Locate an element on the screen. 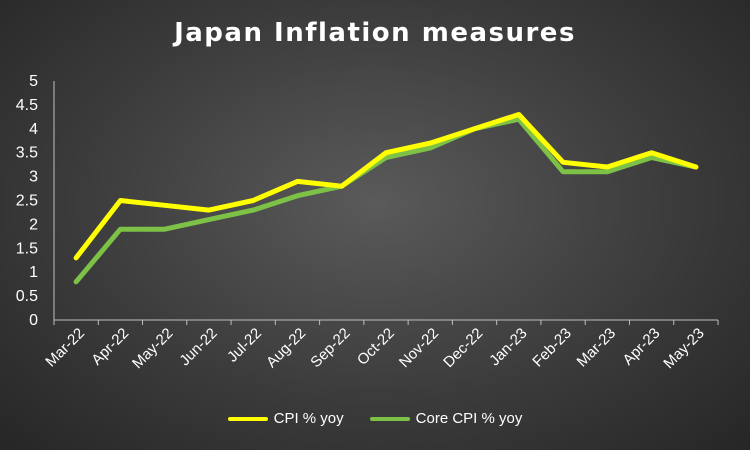 The height and width of the screenshot is (450, 750). legend-swatch-cpi is located at coordinates (247, 418).